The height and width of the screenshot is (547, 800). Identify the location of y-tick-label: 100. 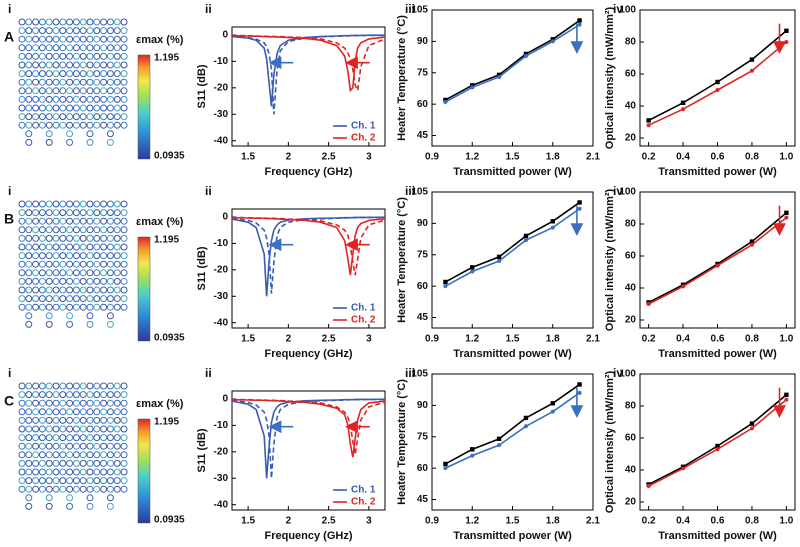
(627, 374).